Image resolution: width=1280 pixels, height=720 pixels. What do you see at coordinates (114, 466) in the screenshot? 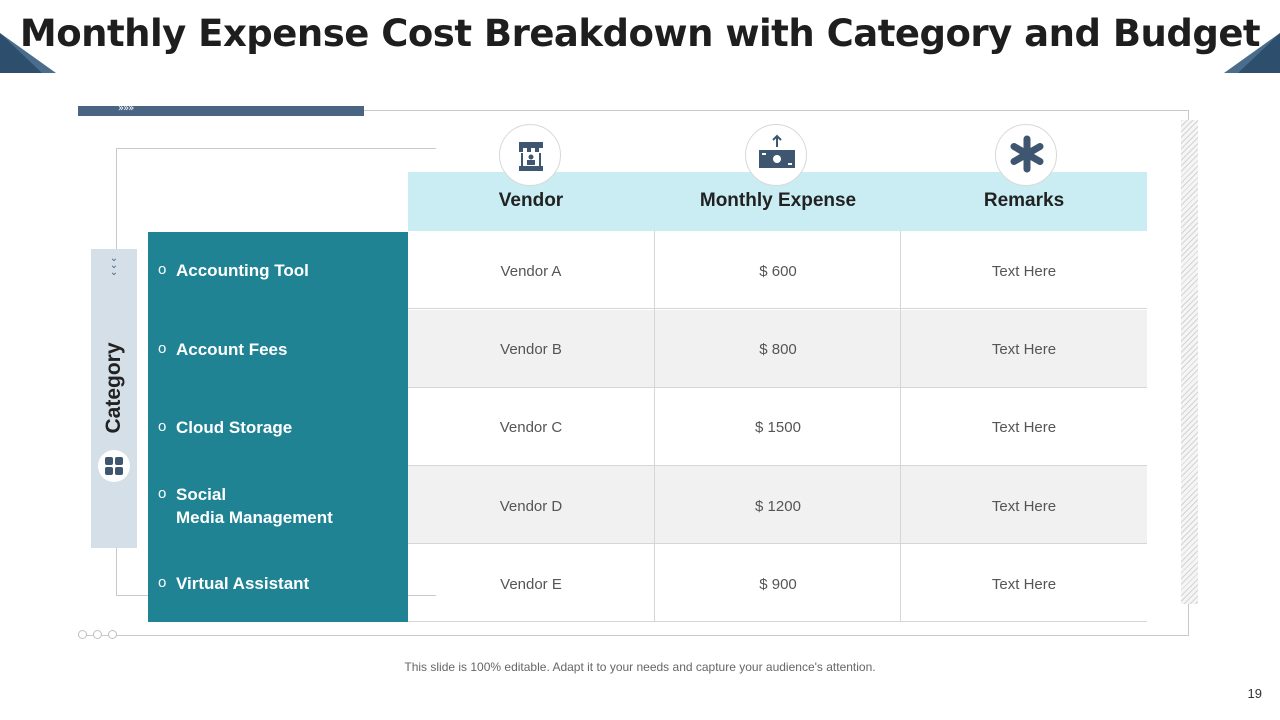
I see `category-grid-icon` at bounding box center [114, 466].